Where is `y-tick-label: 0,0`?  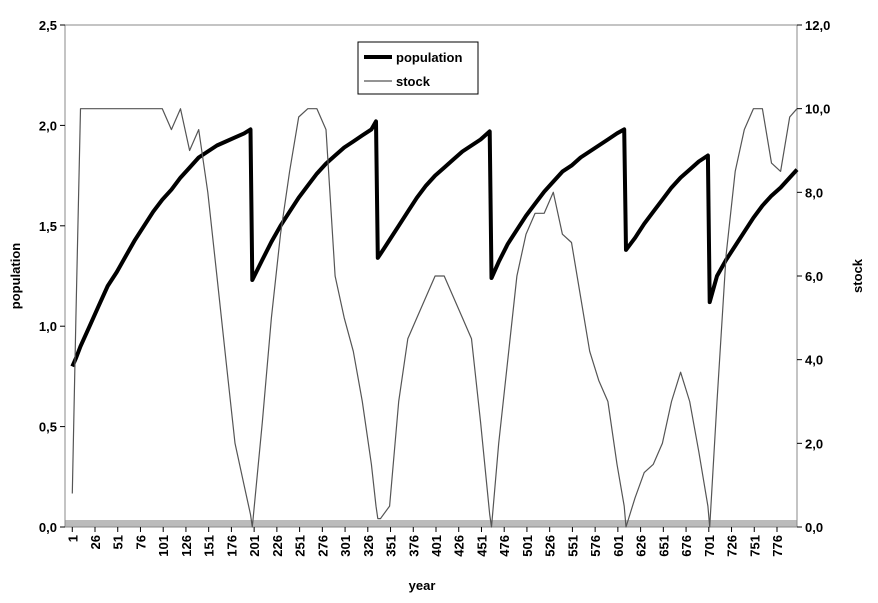
y-tick-label: 0,0 is located at coordinates (48, 527).